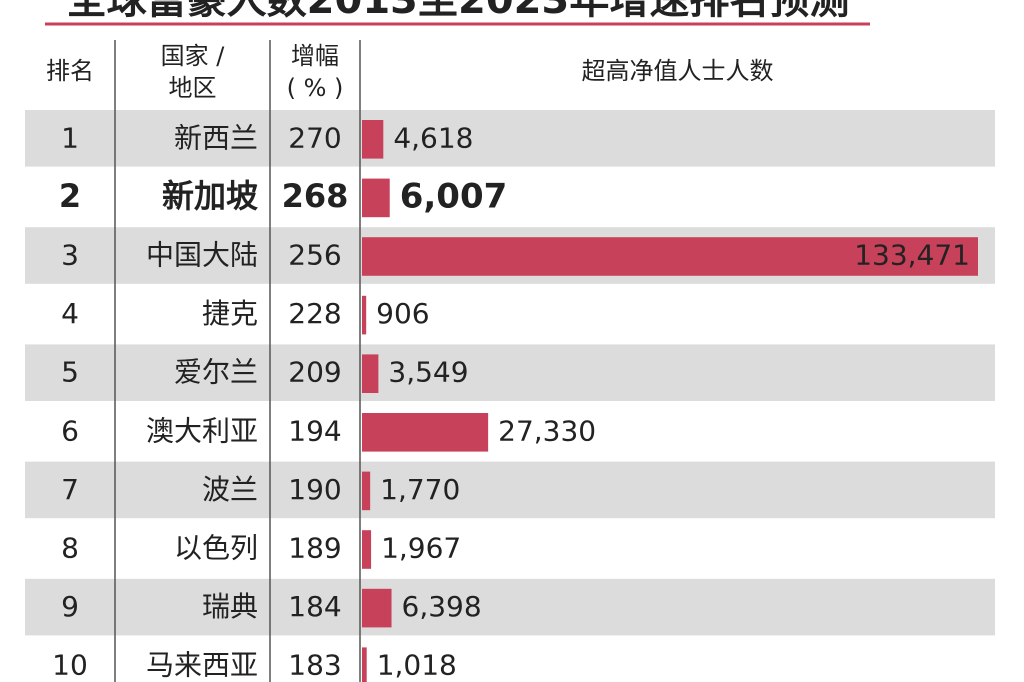 The image size is (1024, 682). Describe the element at coordinates (230, 606) in the screenshot. I see `country: 瑞典` at that location.